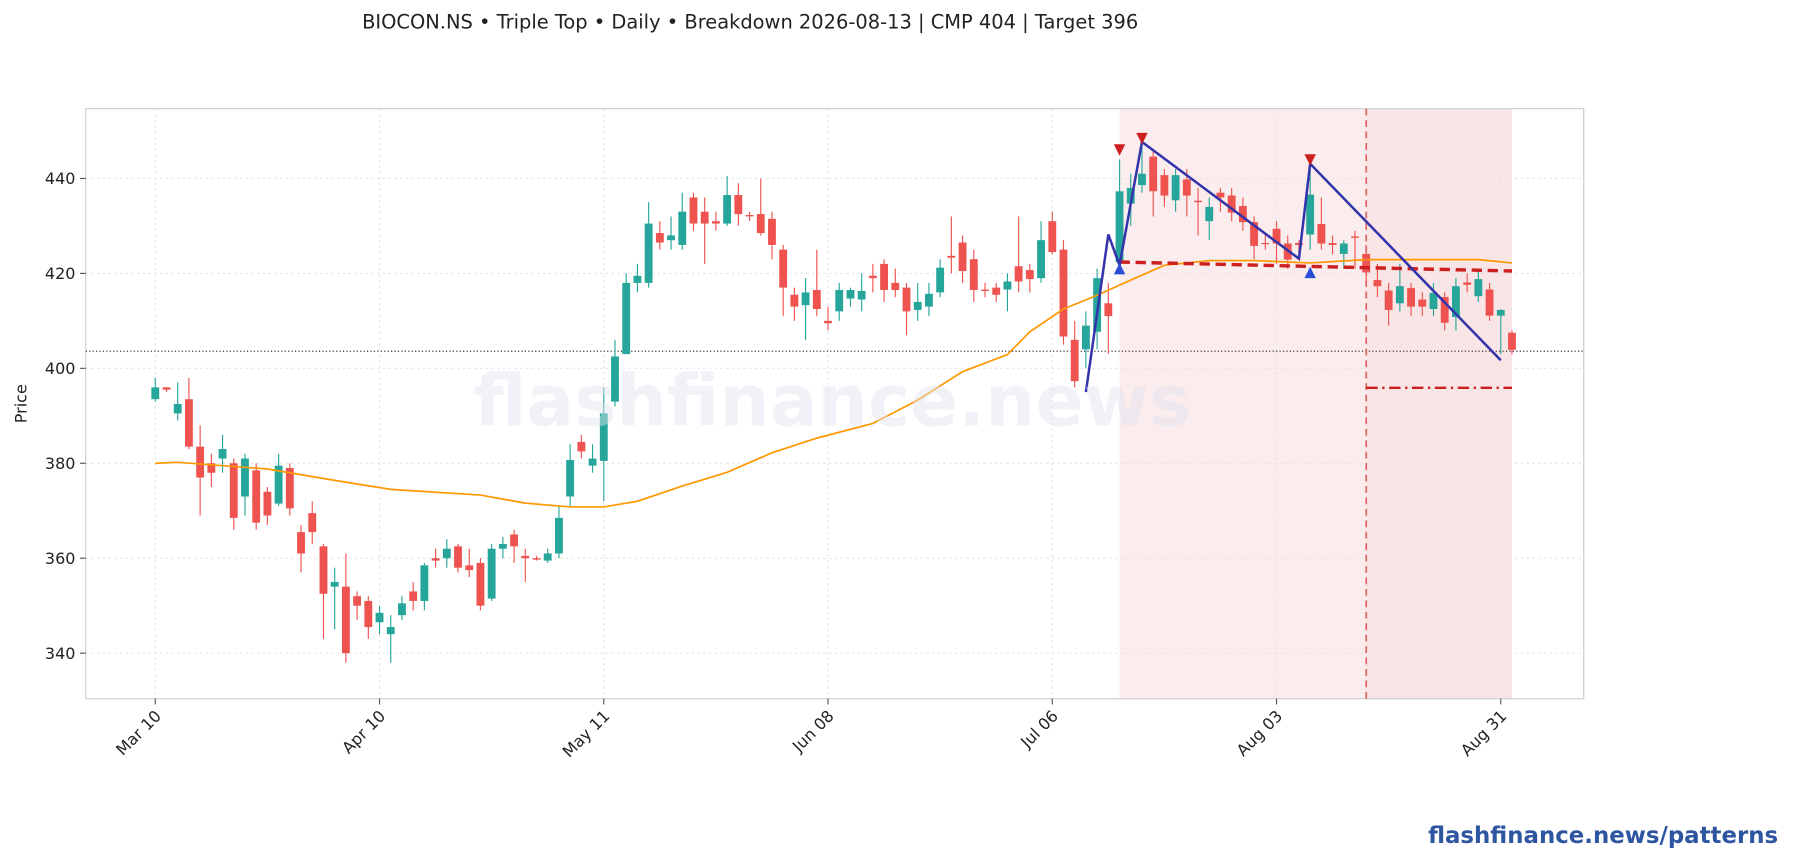 The image size is (1793, 860). I want to click on y-tick-label: 440, so click(60, 178).